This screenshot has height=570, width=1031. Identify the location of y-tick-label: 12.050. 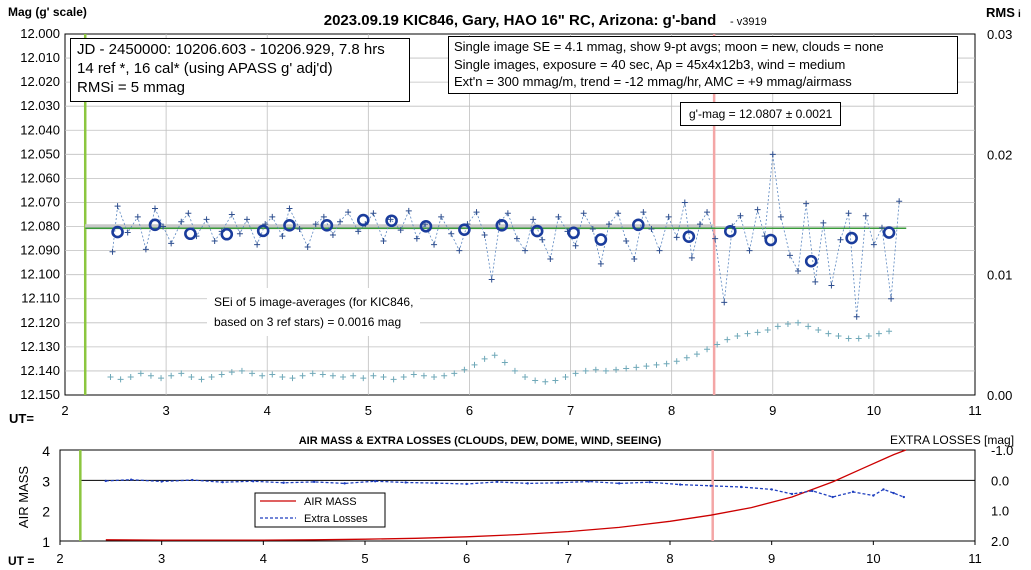
(40, 153).